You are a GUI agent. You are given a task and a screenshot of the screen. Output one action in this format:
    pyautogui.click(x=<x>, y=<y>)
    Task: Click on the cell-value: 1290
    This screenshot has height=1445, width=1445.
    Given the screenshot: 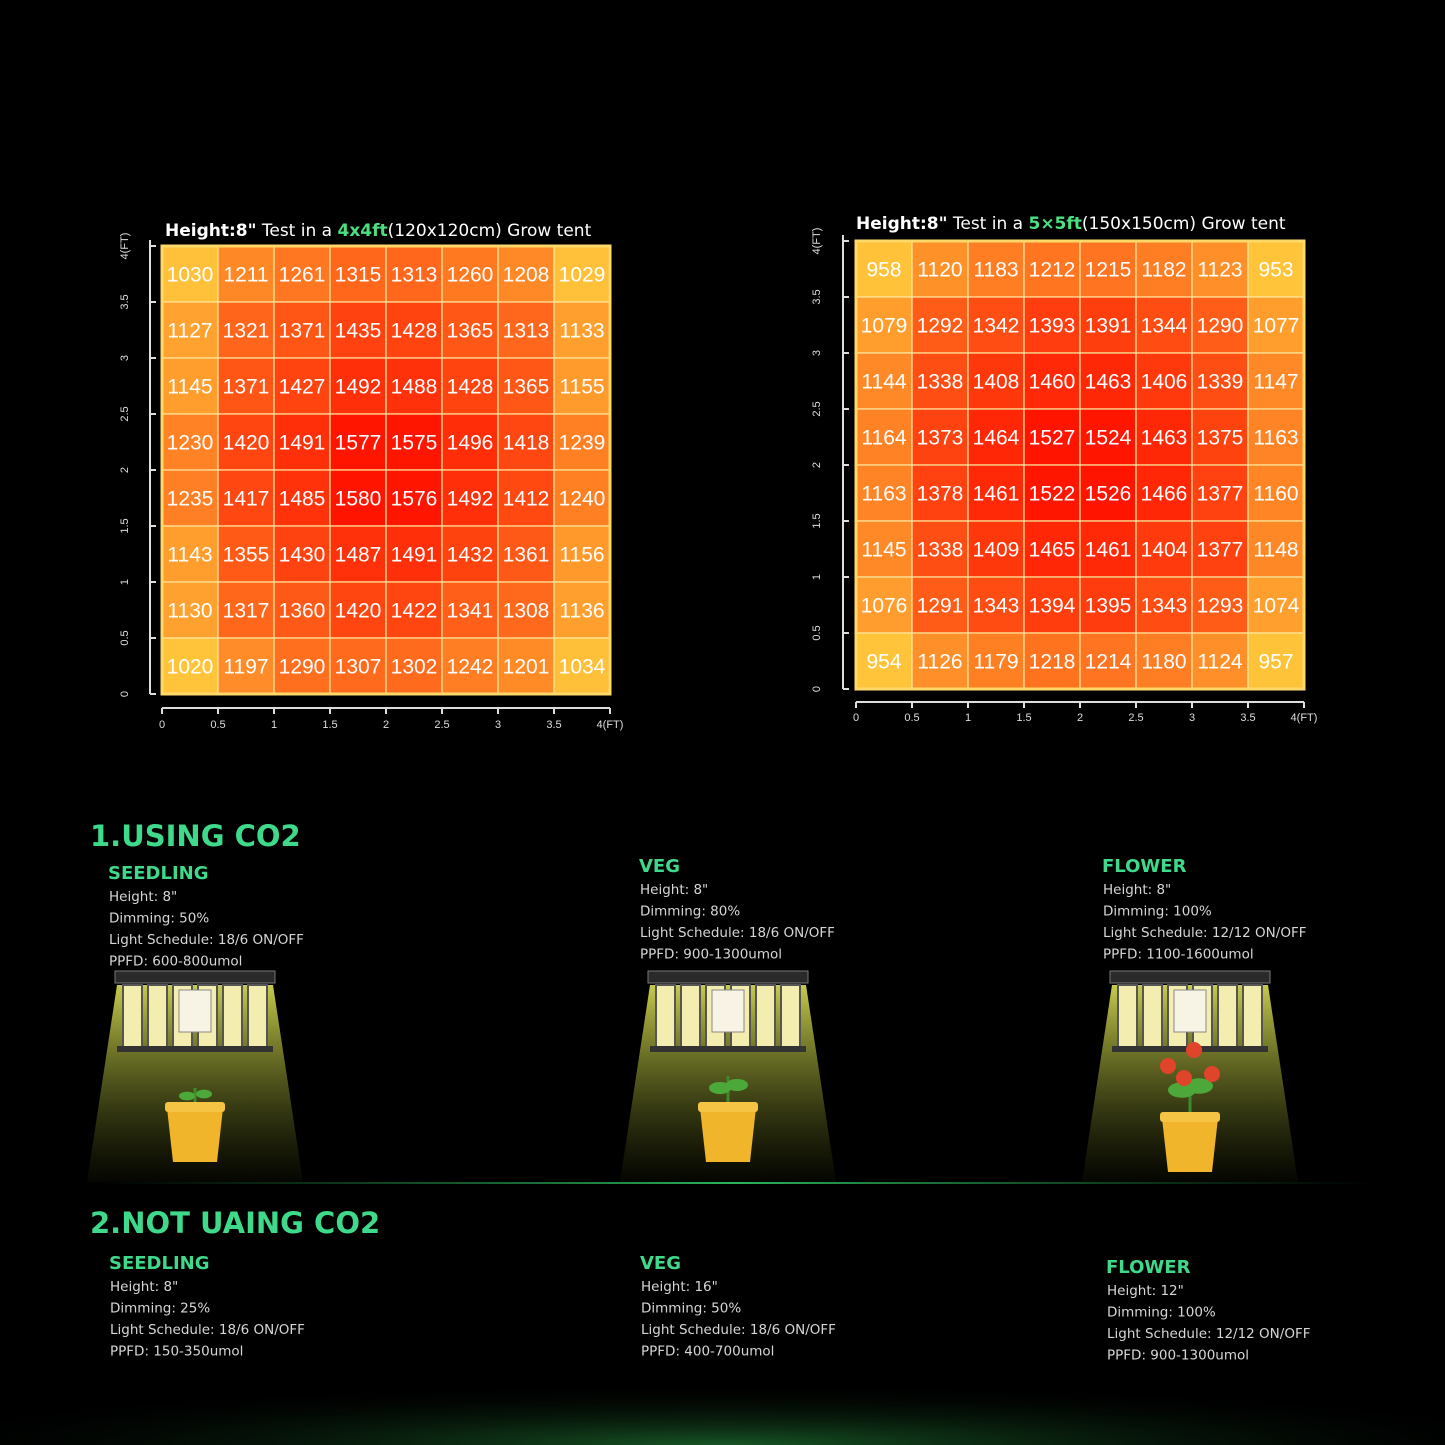 What is the action you would take?
    pyautogui.click(x=302, y=667)
    